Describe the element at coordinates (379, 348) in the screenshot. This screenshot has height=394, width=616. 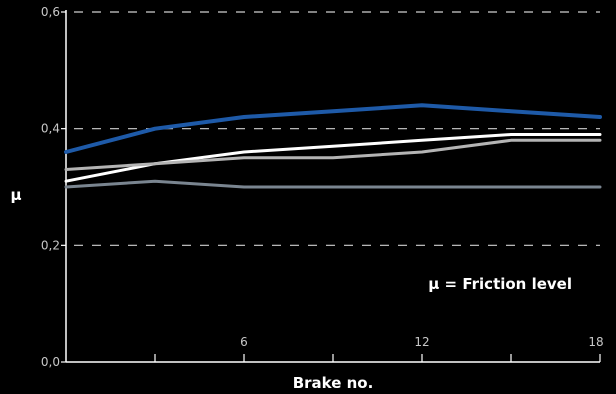
I see `x-ticks: 6 12 18` at that location.